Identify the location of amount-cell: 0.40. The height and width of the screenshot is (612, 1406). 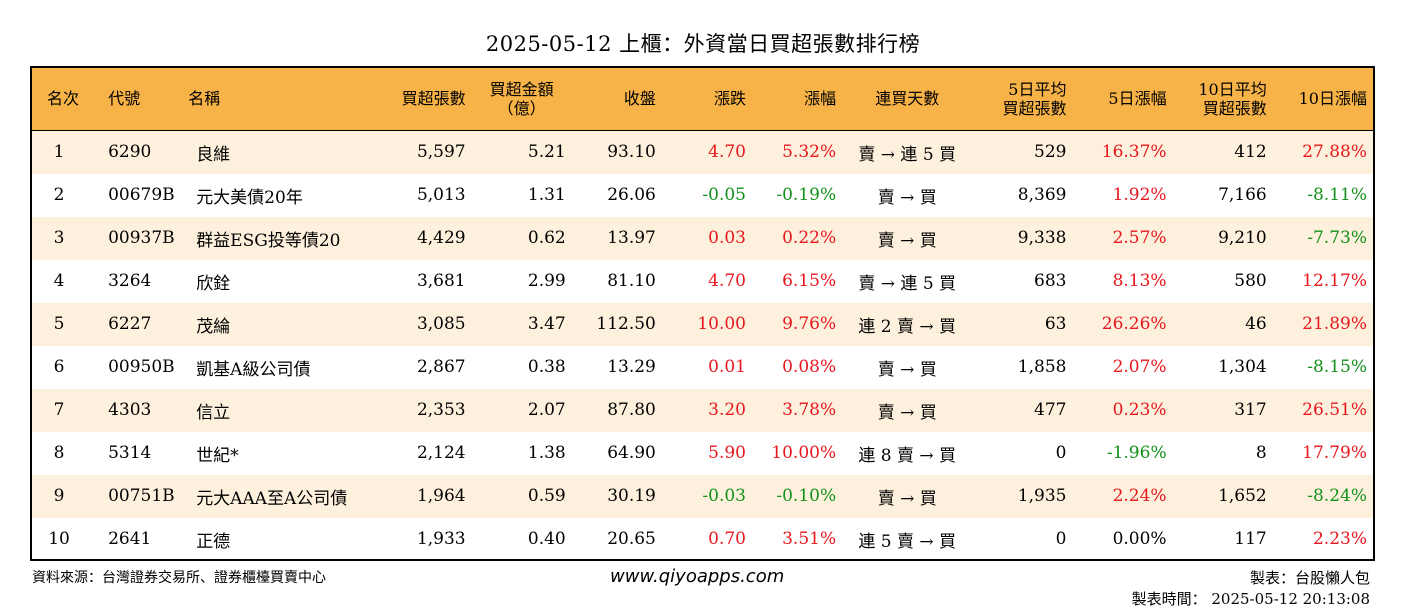
(546, 539).